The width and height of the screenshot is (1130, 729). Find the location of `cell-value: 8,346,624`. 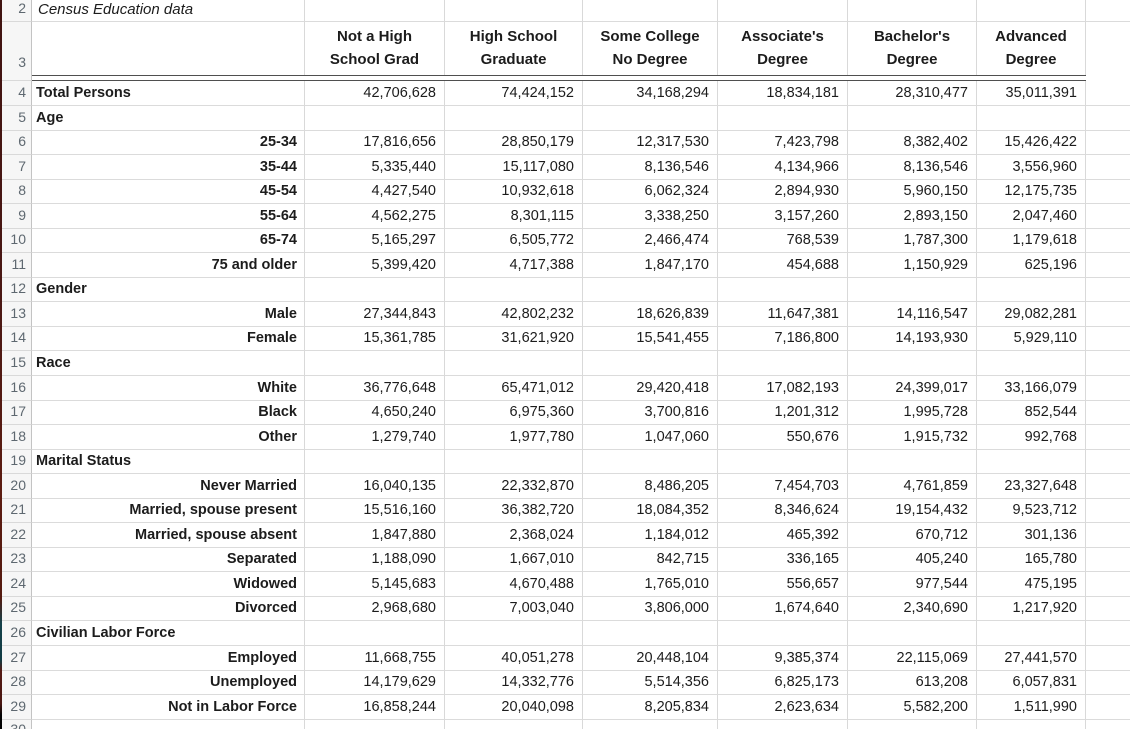

cell-value: 8,346,624 is located at coordinates (783, 511).